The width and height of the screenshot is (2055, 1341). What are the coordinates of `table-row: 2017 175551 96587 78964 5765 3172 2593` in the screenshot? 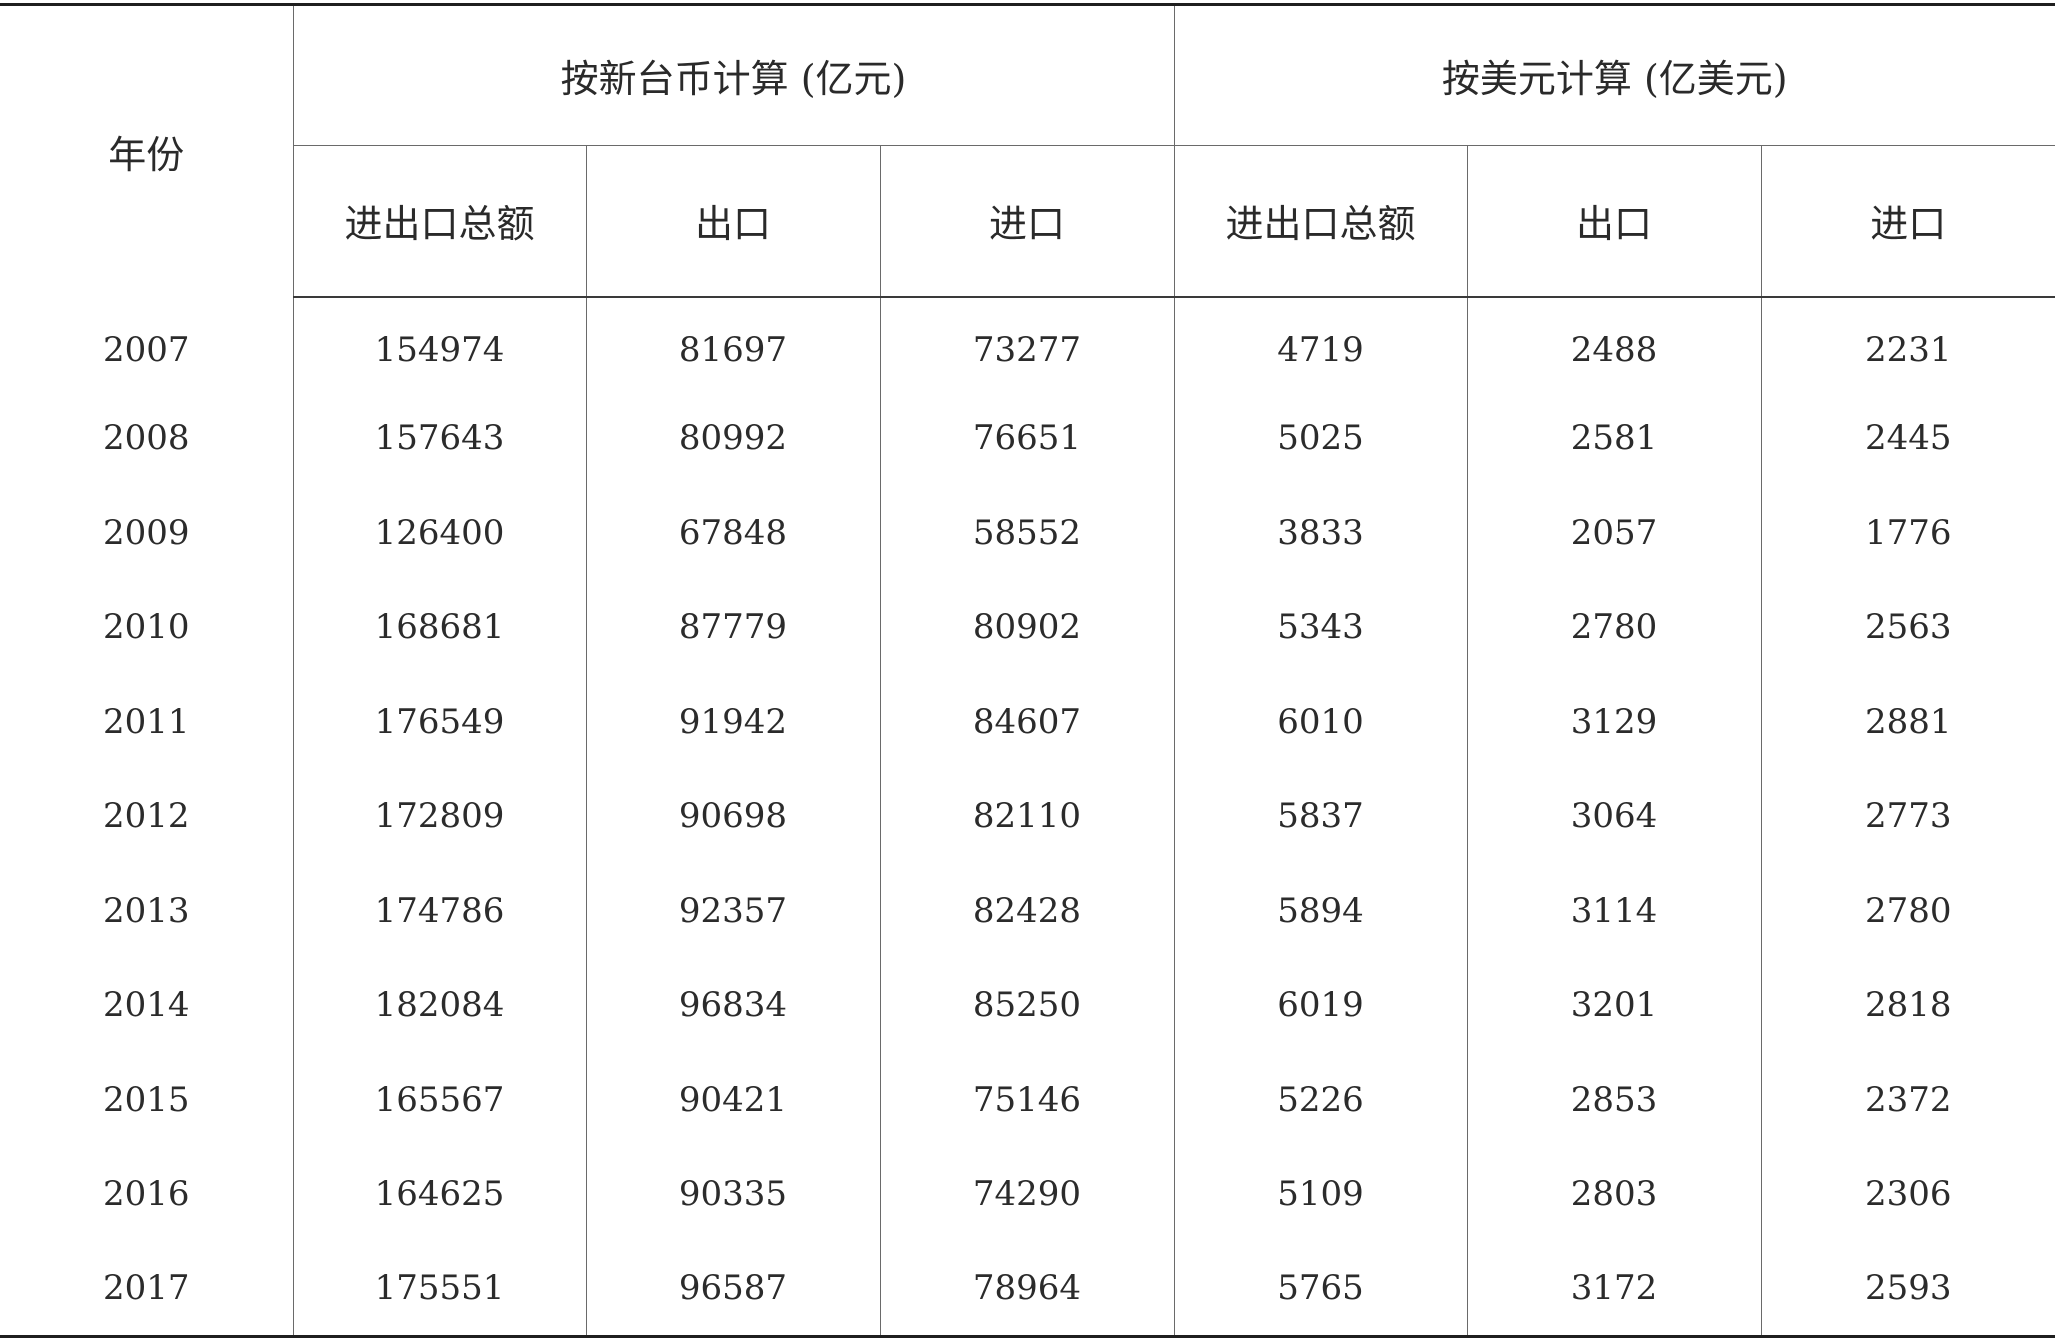 It's located at (1027, 1289).